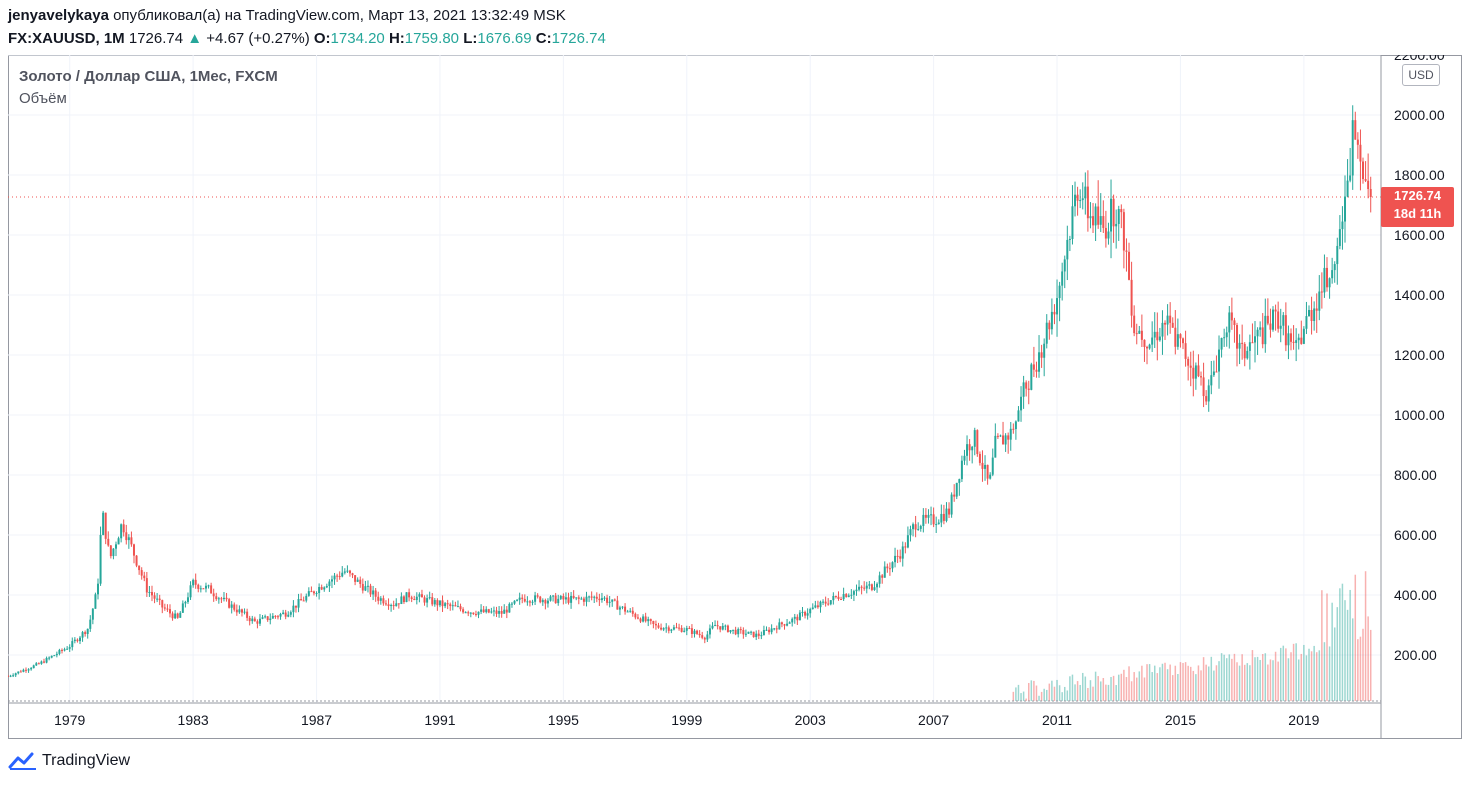 This screenshot has height=785, width=1470. What do you see at coordinates (543, 38) in the screenshot?
I see `close-label: C:` at bounding box center [543, 38].